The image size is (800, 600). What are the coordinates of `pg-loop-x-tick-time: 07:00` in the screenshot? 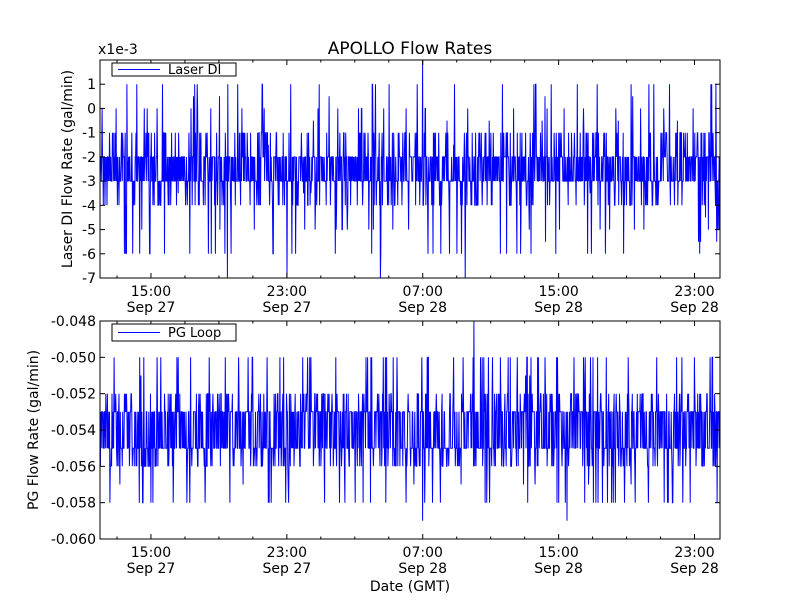 It's located at (423, 553).